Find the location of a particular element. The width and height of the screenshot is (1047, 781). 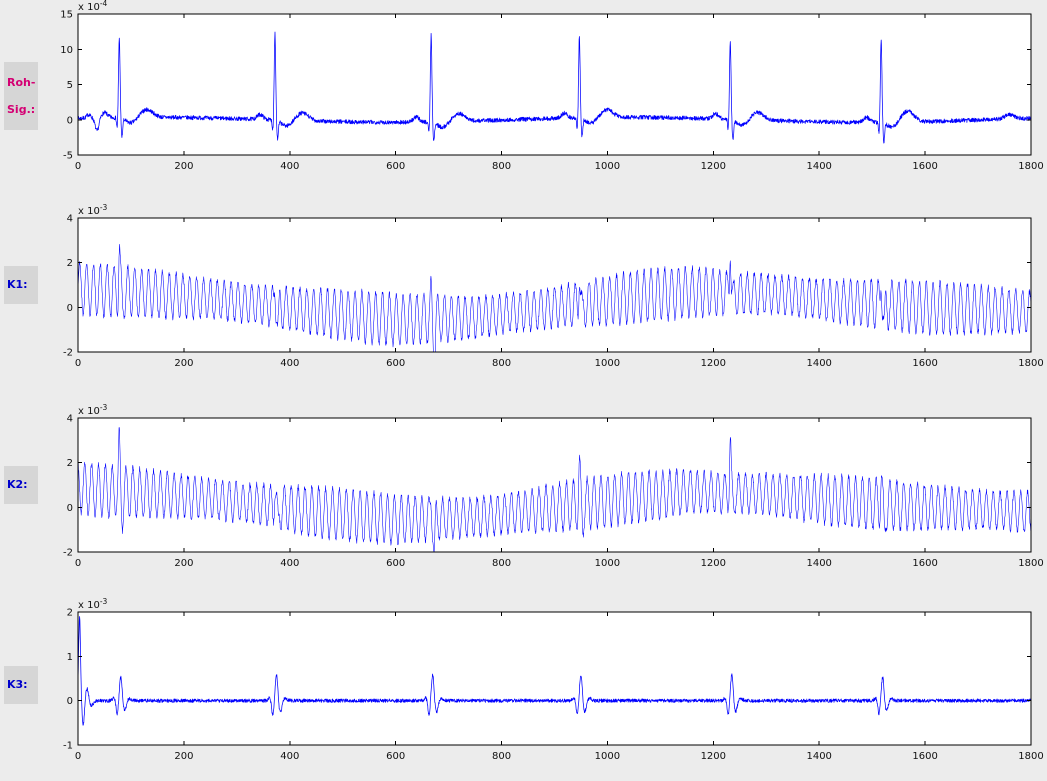

label-panel-k1: K1: is located at coordinates (21, 285).